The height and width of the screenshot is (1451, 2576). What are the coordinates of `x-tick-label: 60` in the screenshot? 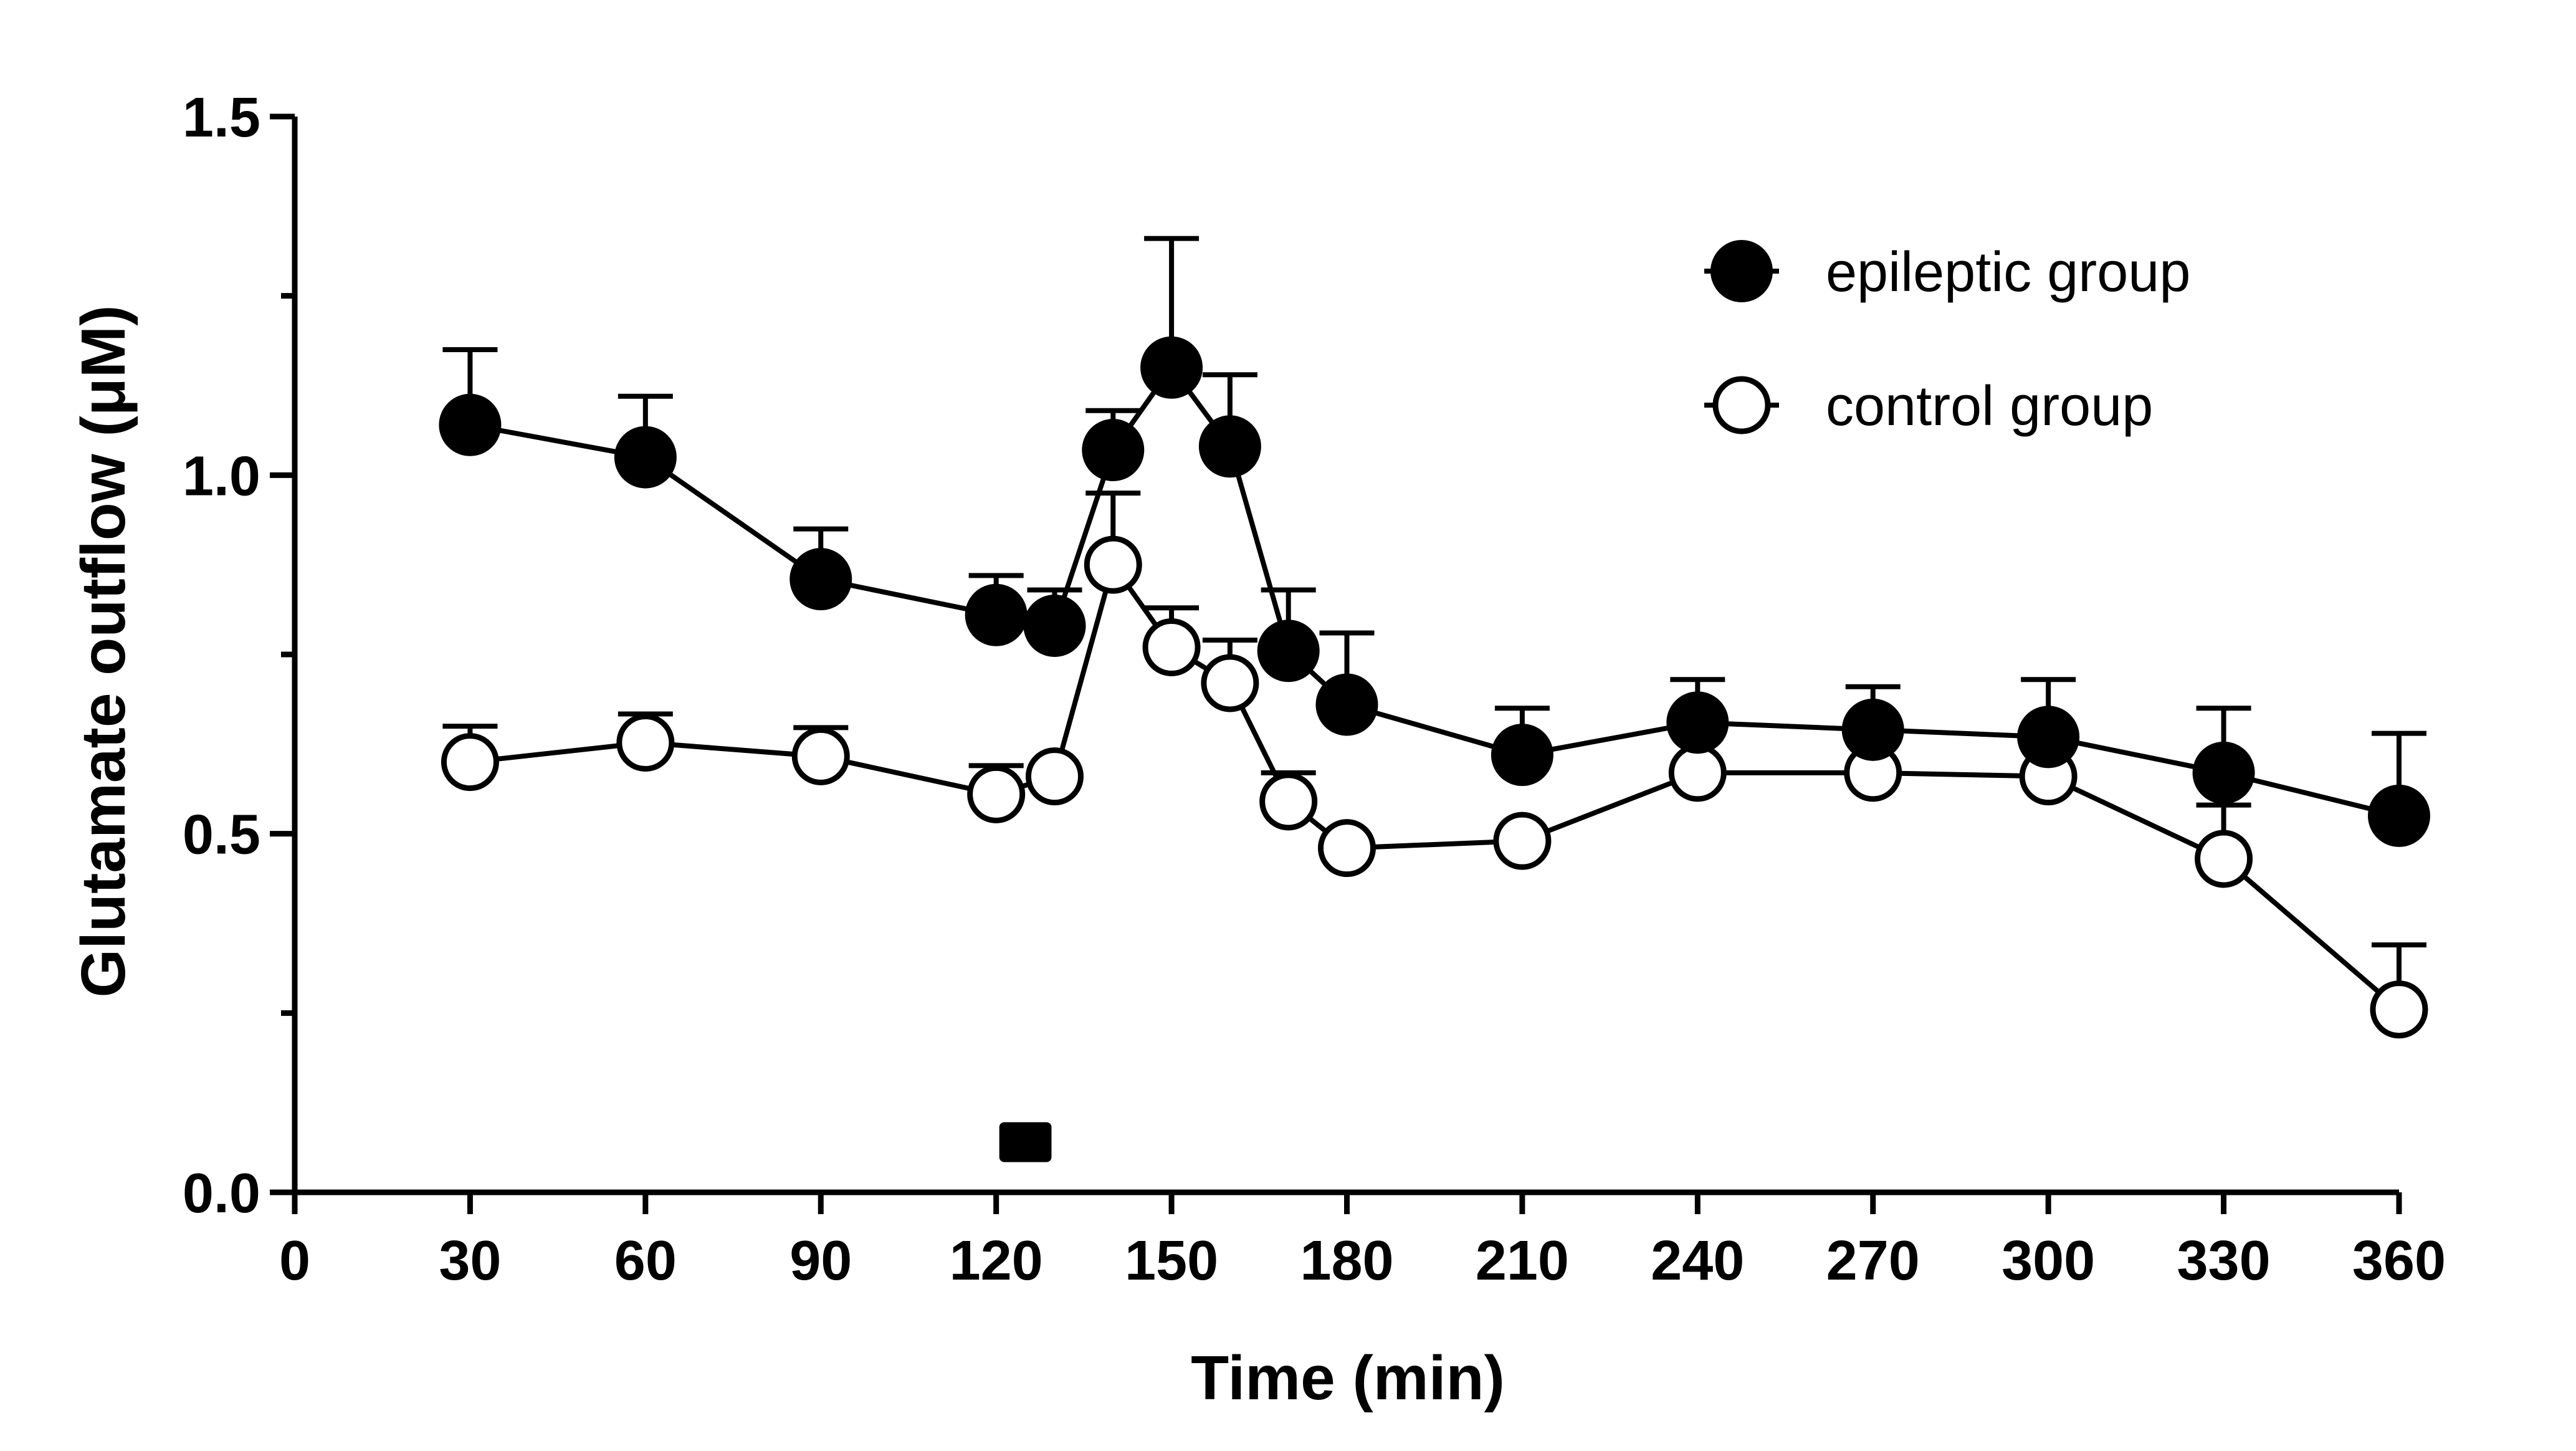 It's located at (646, 1261).